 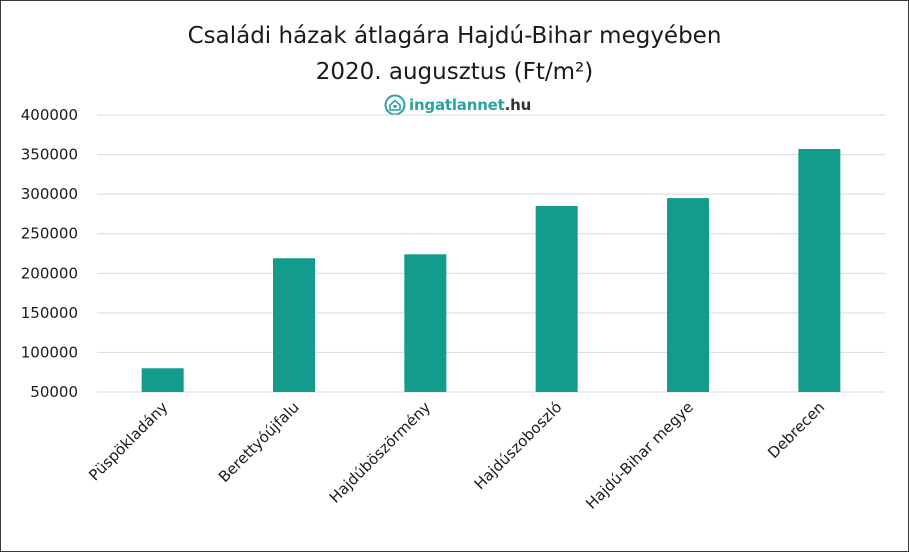 What do you see at coordinates (454, 72) in the screenshot?
I see `chart-title-line2: 2020. augusztus (Ft/m²)` at bounding box center [454, 72].